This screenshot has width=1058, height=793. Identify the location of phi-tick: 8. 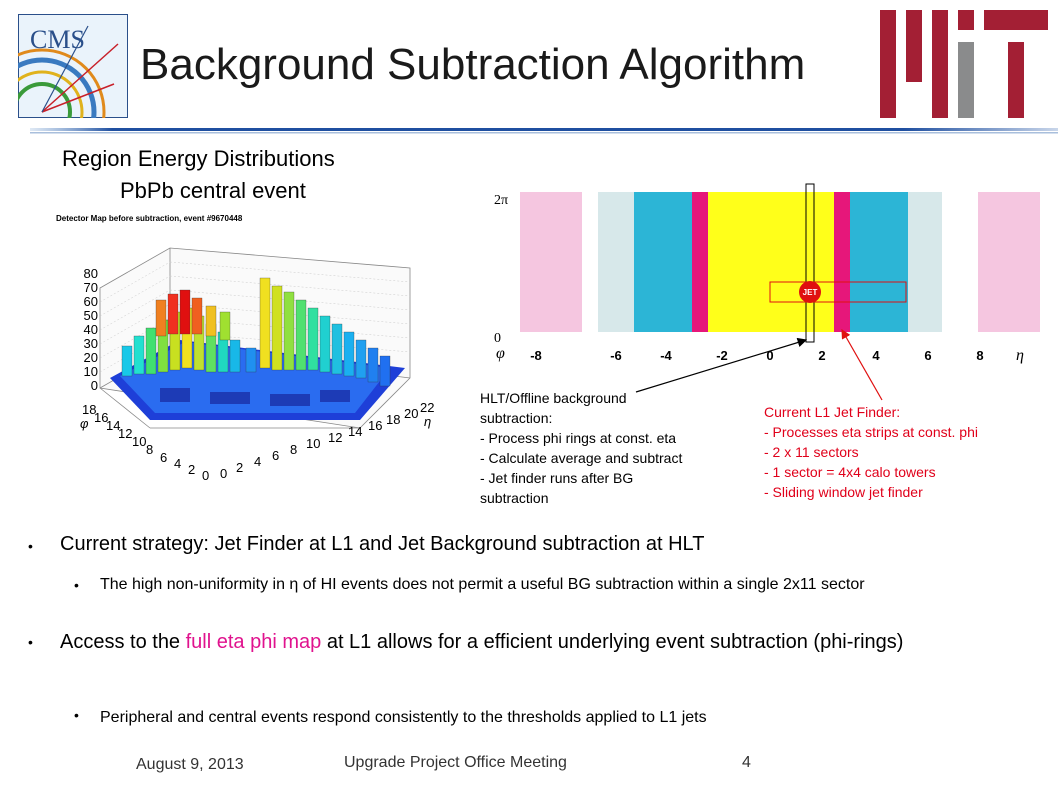
(149, 449).